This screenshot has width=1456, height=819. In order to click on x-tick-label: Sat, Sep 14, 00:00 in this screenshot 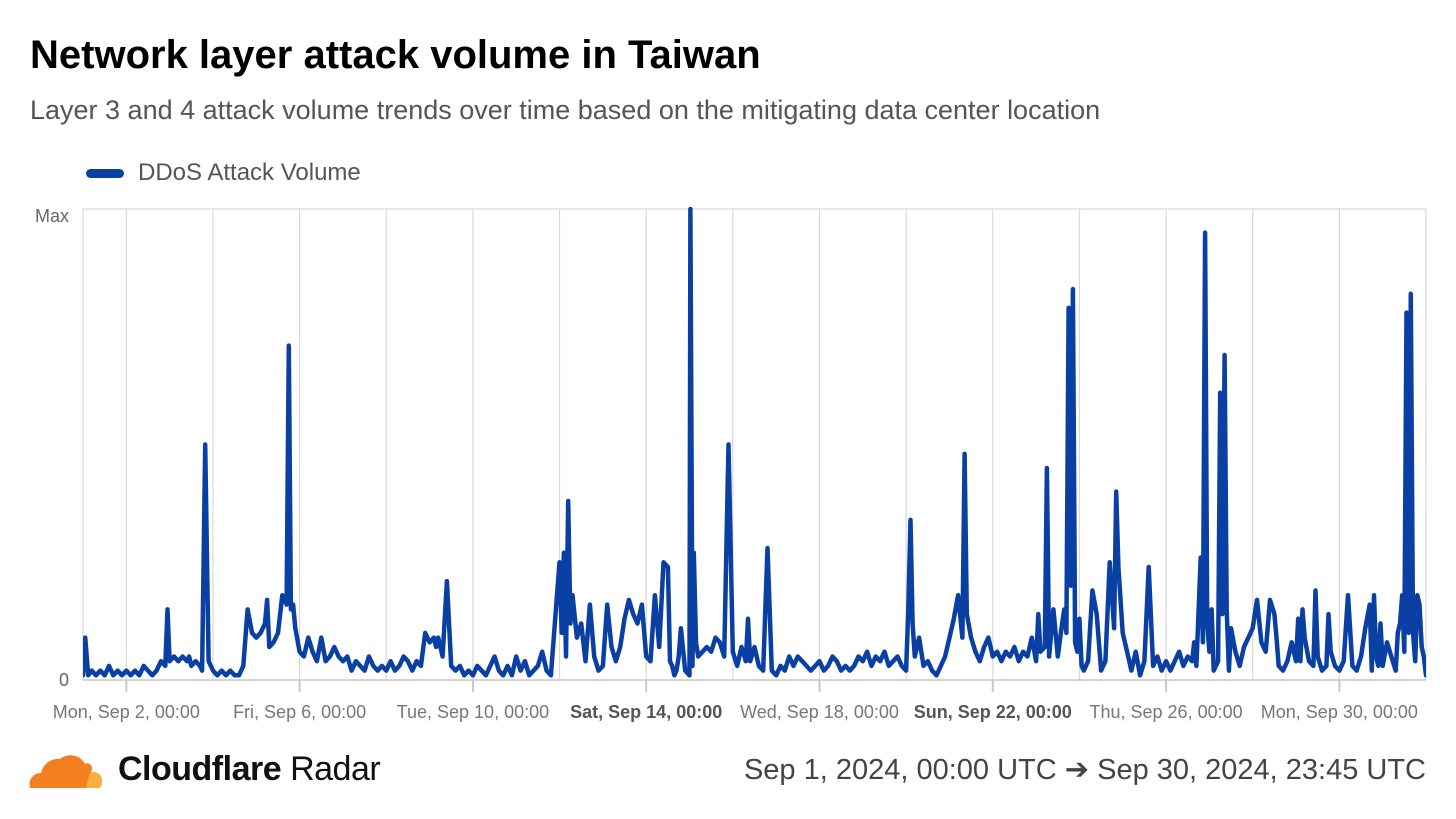, I will do `click(646, 712)`.